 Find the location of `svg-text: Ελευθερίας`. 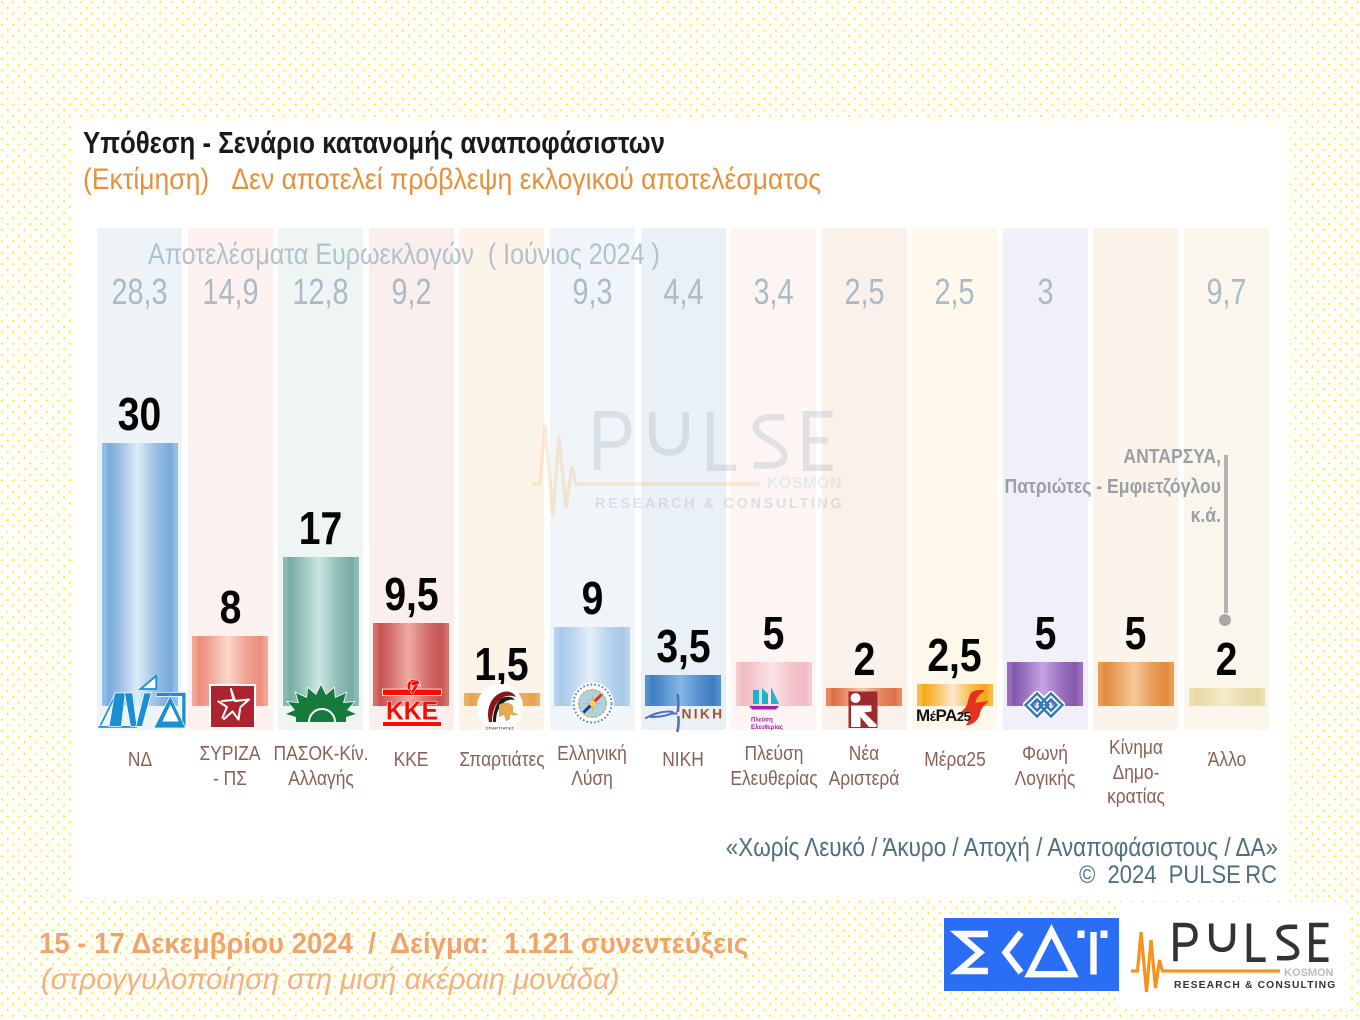

svg-text: Ελευθερίας is located at coordinates (767, 728).